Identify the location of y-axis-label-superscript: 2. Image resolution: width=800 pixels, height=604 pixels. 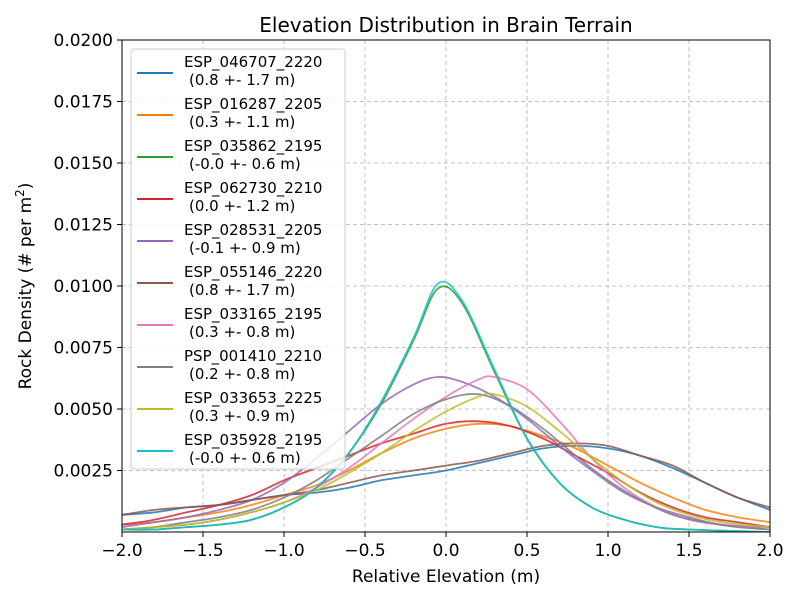
(20, 193).